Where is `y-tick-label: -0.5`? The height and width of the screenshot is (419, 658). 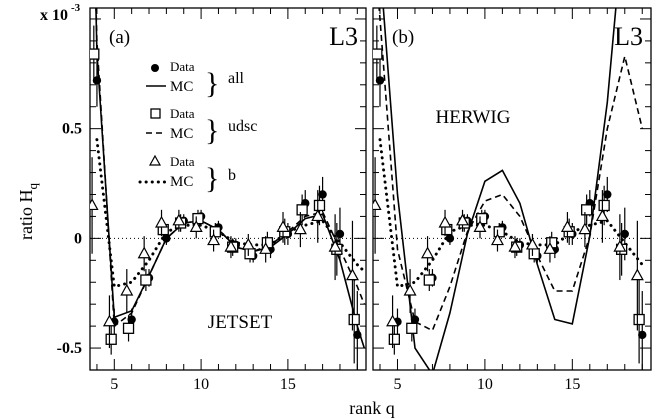 y-tick-label: -0.5 is located at coordinates (69, 348).